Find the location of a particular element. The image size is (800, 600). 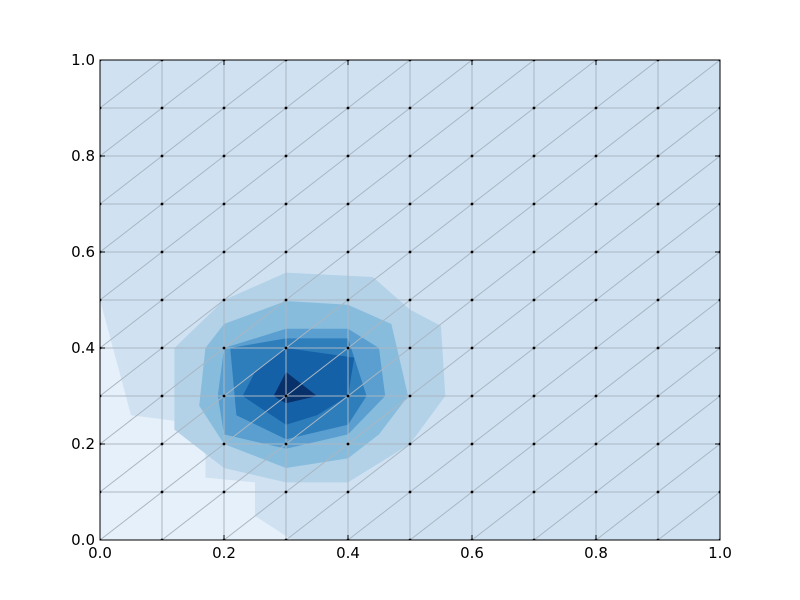

y-tick-label: 0.0 is located at coordinates (83, 540).